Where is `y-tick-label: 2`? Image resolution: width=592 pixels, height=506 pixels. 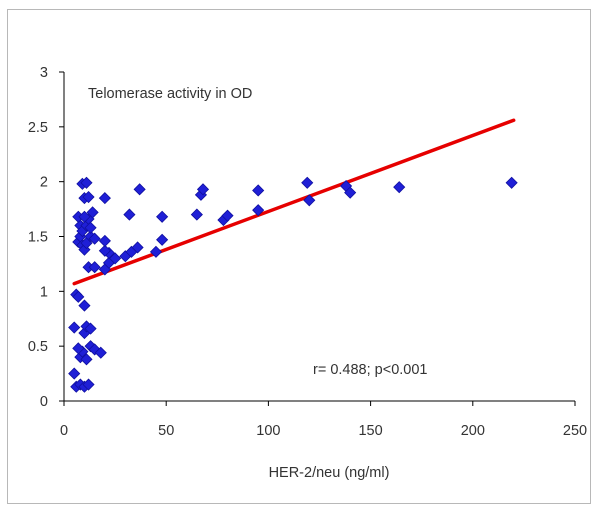 y-tick-label: 2 is located at coordinates (44, 183).